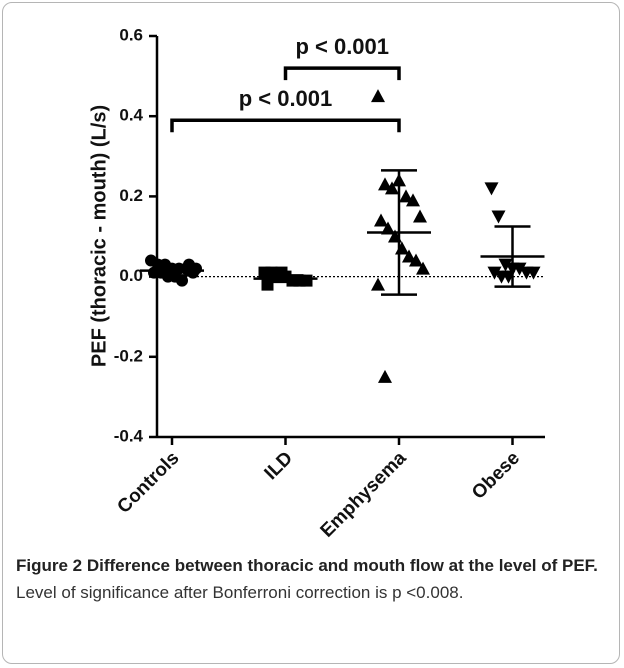  What do you see at coordinates (131, 115) in the screenshot?
I see `y-tick-label: 0.4` at bounding box center [131, 115].